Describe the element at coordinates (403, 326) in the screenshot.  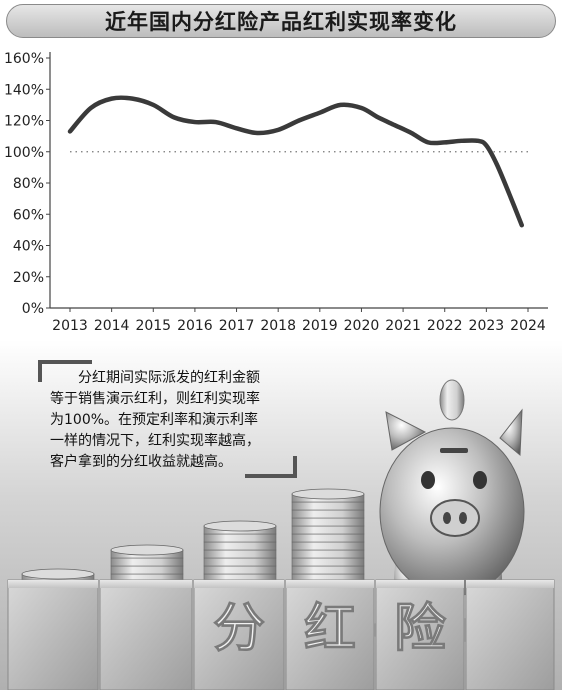
I see `x-tick-label: 2021` at that location.